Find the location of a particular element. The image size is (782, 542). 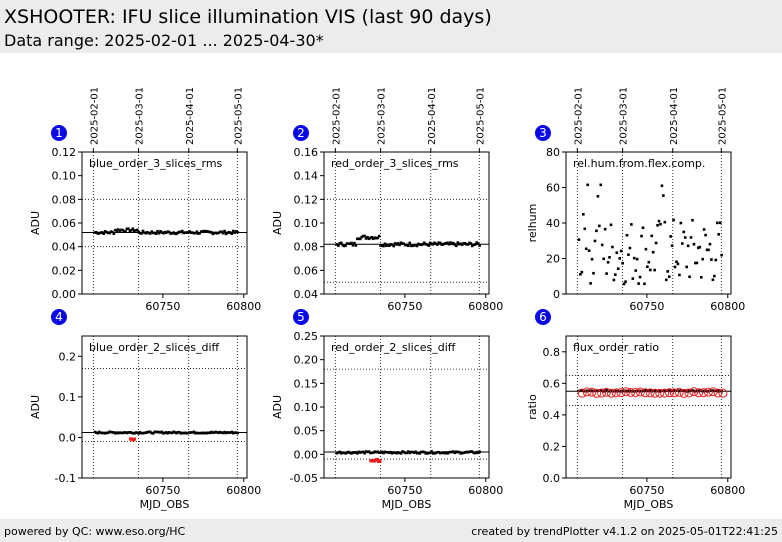

parameter-label: blue_order_3_slices_rms is located at coordinates (156, 163).